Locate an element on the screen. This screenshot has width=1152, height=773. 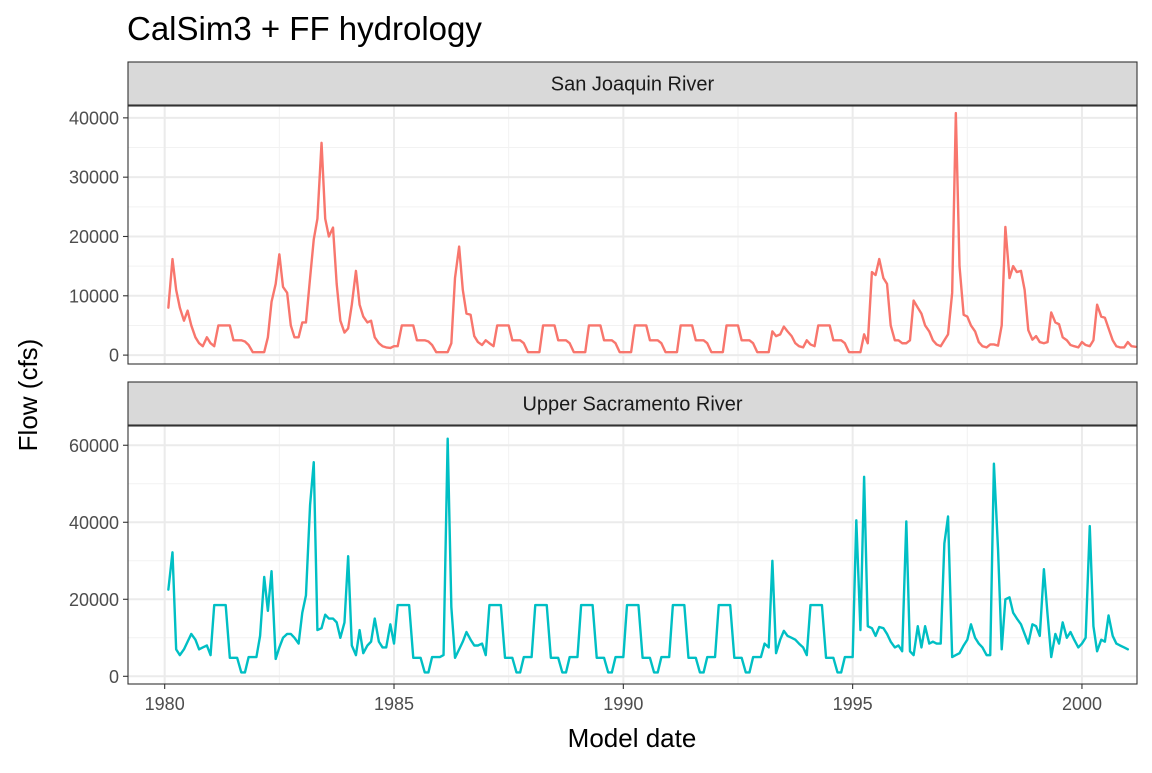
plot-title: CalSim3 + FF hydrology is located at coordinates (304, 28).